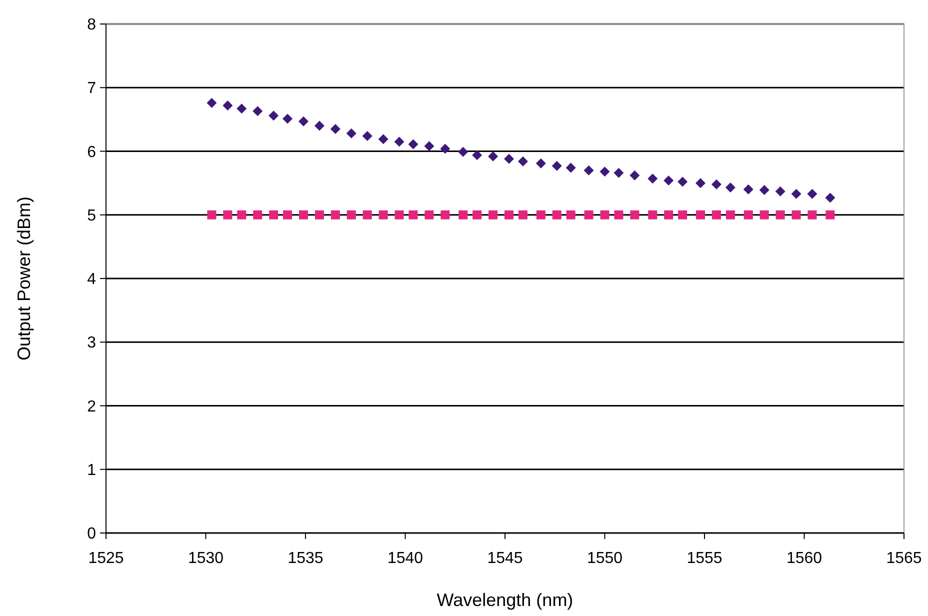 This screenshot has width=928, height=616. What do you see at coordinates (91, 279) in the screenshot?
I see `y-tick-label: 4` at bounding box center [91, 279].